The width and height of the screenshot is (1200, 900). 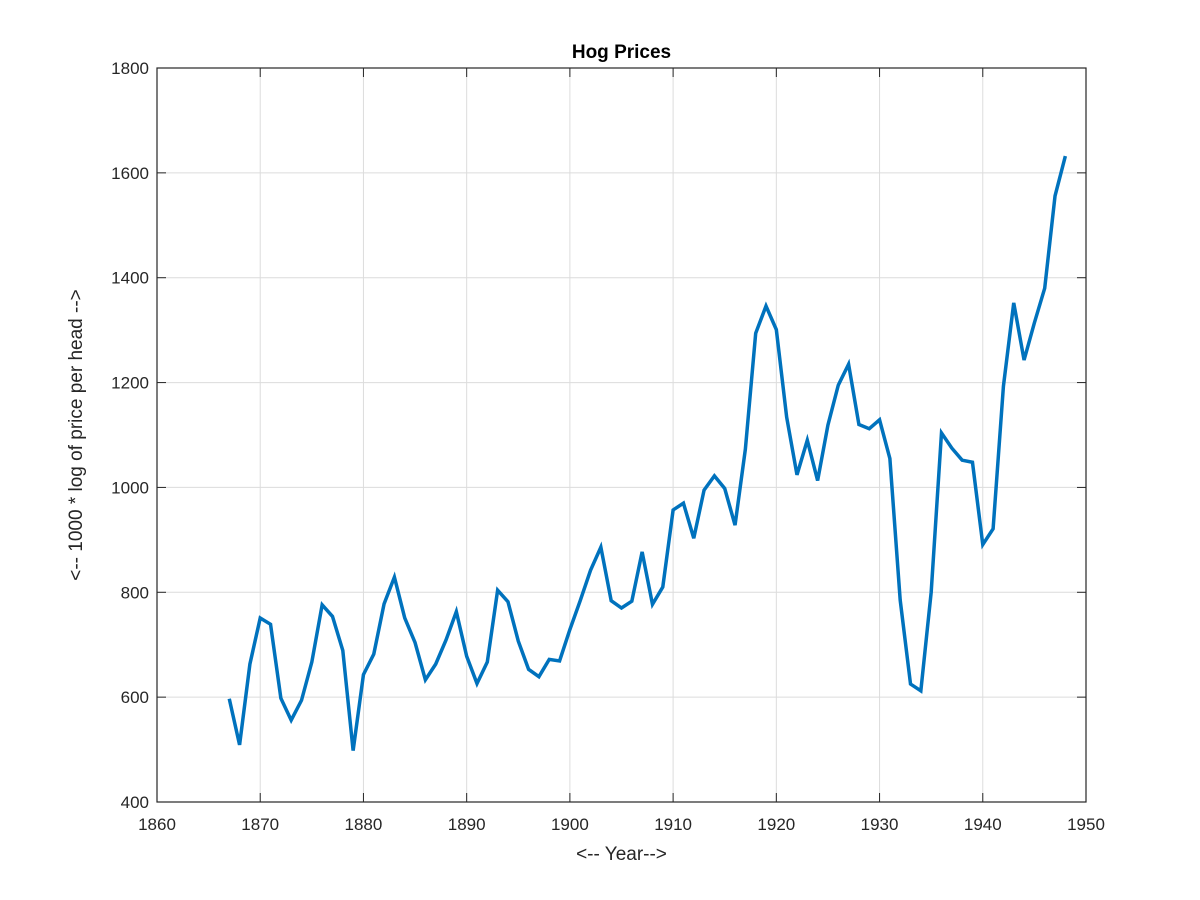 I want to click on x-tick-label: 1940, so click(x=983, y=824).